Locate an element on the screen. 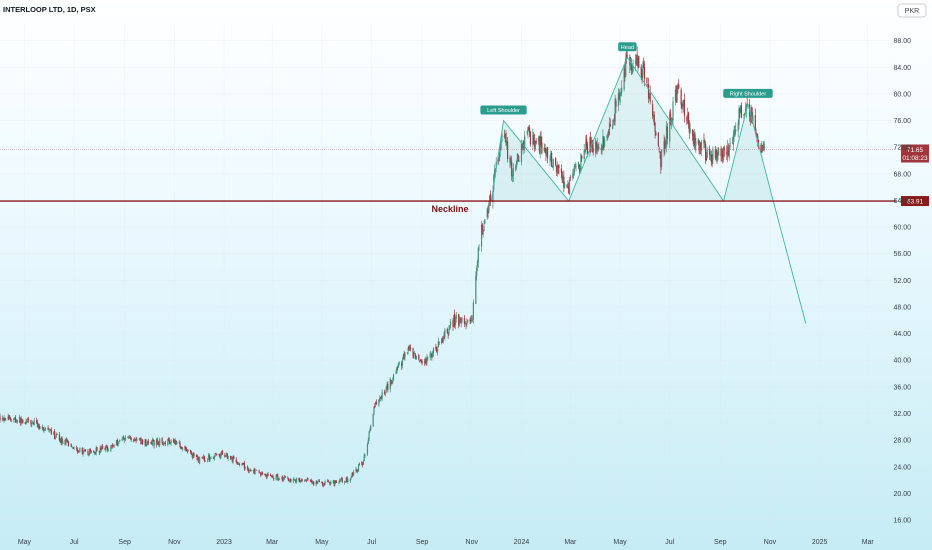 The width and height of the screenshot is (932, 550). y-tick-label: 36.00 is located at coordinates (902, 387).